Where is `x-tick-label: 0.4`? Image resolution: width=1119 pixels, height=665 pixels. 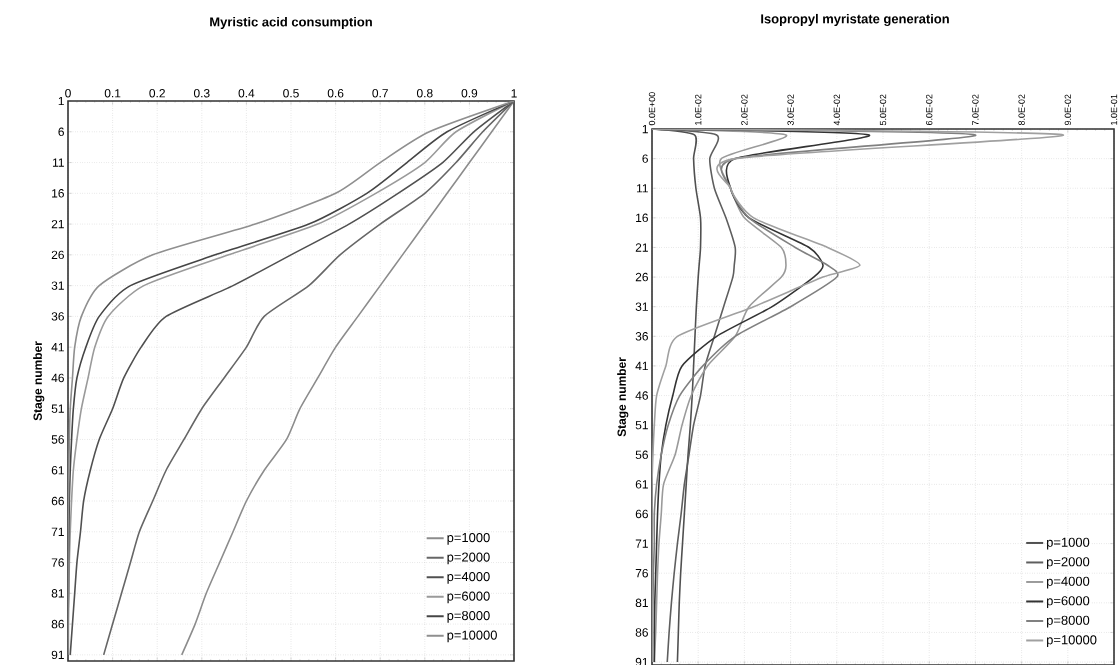
x-tick-label: 0.4 is located at coordinates (246, 93).